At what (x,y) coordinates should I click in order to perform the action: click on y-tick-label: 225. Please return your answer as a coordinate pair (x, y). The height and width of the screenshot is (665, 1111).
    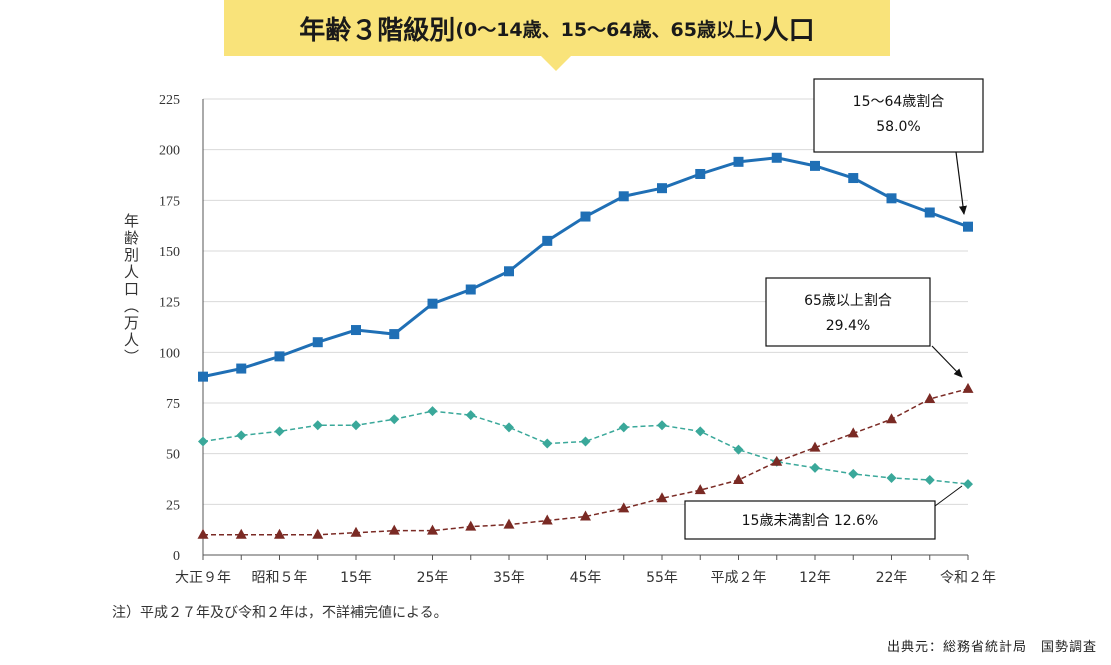
    Looking at the image, I should click on (169, 100).